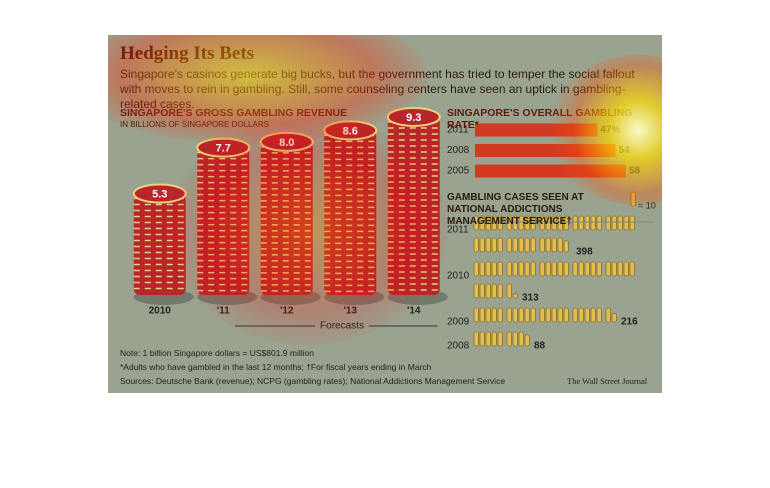 Image resolution: width=770 pixels, height=488 pixels. I want to click on value-label: 8.6, so click(350, 131).